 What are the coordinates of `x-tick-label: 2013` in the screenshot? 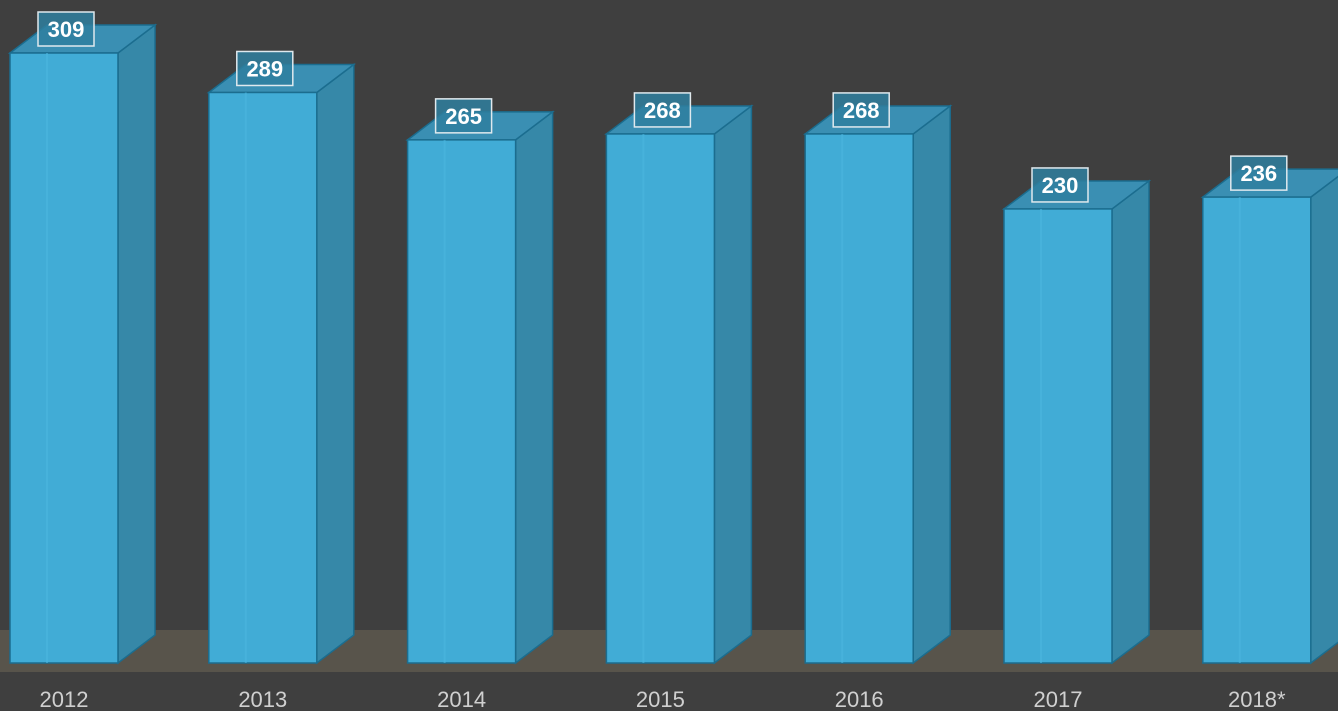 It's located at (262, 699).